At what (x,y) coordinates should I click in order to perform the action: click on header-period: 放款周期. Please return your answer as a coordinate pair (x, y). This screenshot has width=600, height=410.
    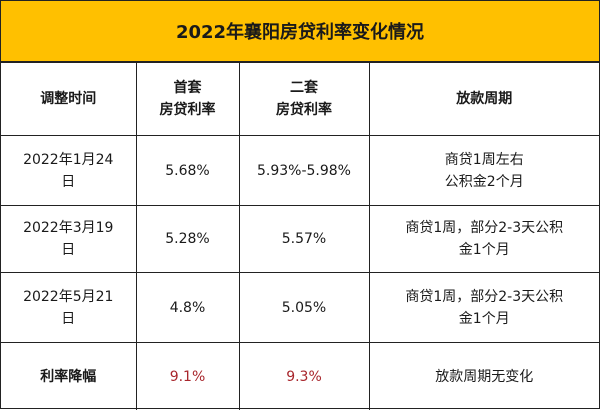
    Looking at the image, I should click on (484, 99).